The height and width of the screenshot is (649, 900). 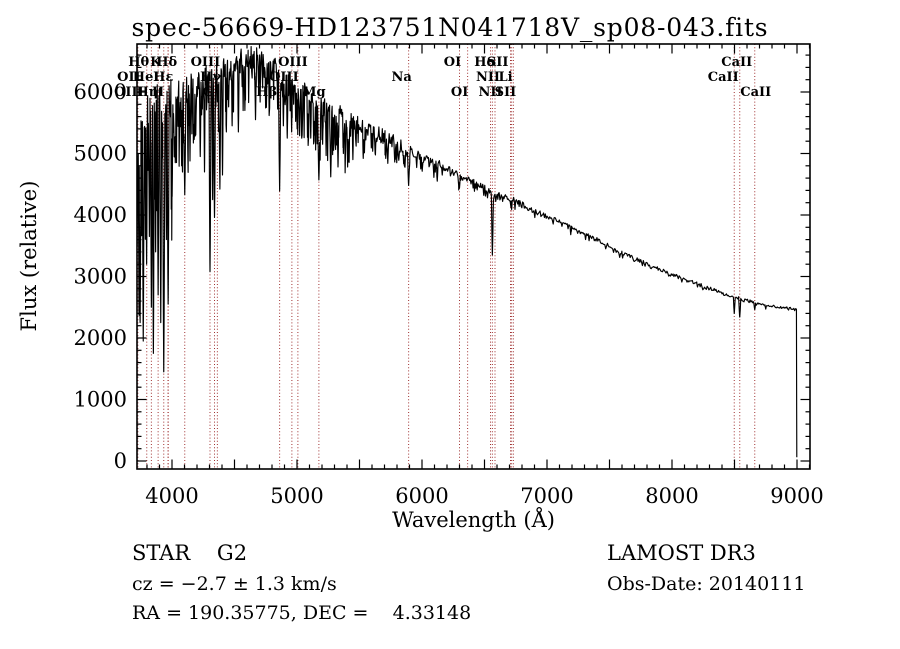 I want to click on cz-annotation: cz = −2.7 ± 1.3 km/s, so click(x=234, y=584).